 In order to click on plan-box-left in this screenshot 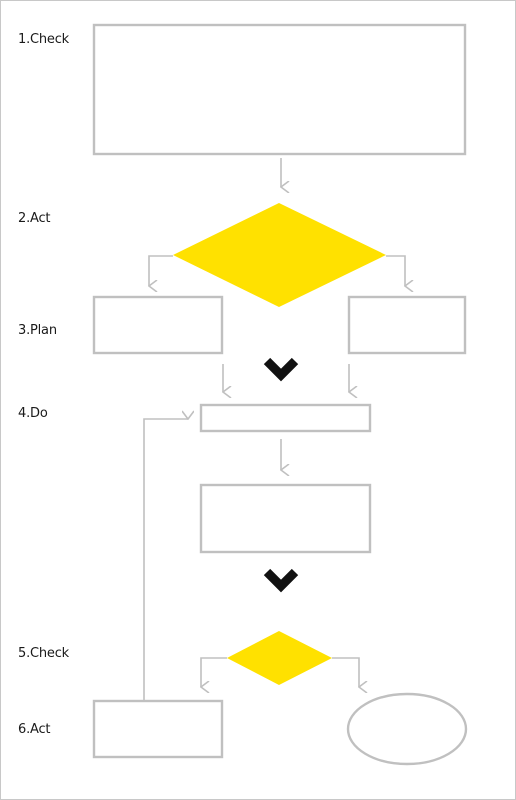, I will do `click(158, 325)`.